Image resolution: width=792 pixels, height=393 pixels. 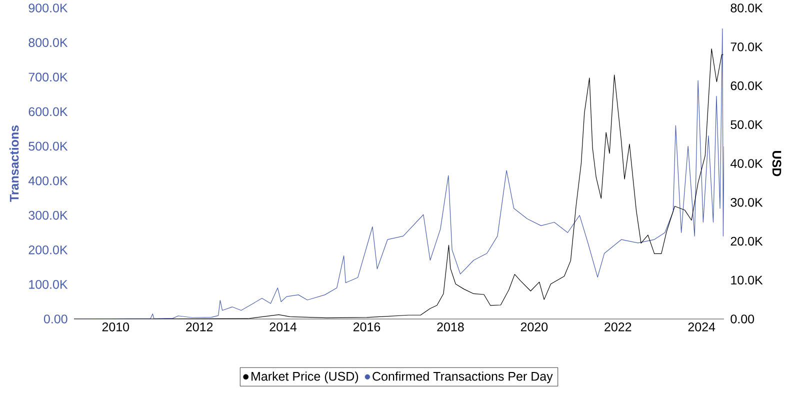 What do you see at coordinates (746, 125) in the screenshot?
I see `y2-tick-label: 50.0K` at bounding box center [746, 125].